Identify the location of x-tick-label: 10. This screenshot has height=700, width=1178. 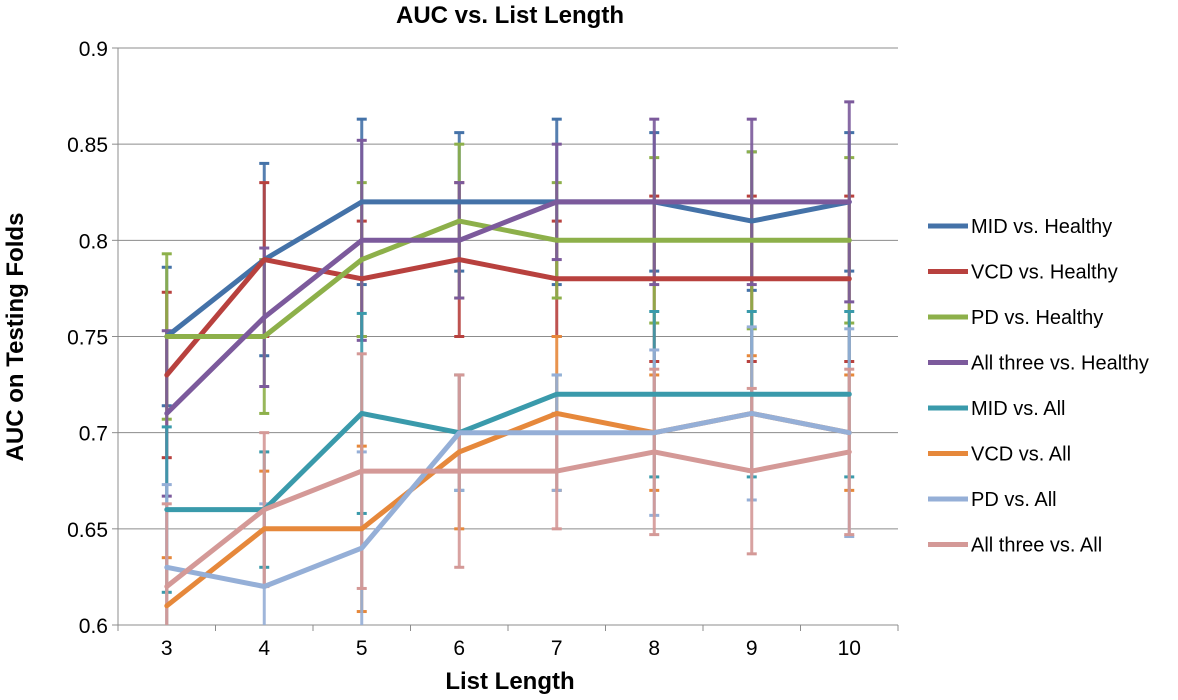
(849, 648).